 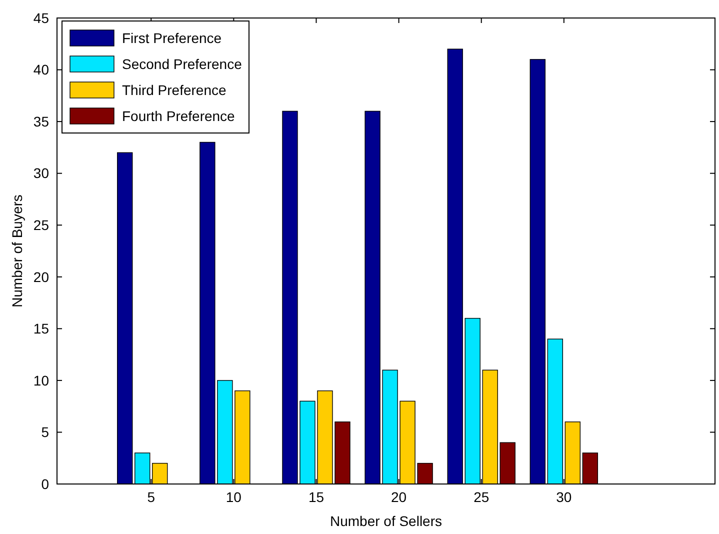 What do you see at coordinates (174, 90) in the screenshot?
I see `legend-label: Third Preference` at bounding box center [174, 90].